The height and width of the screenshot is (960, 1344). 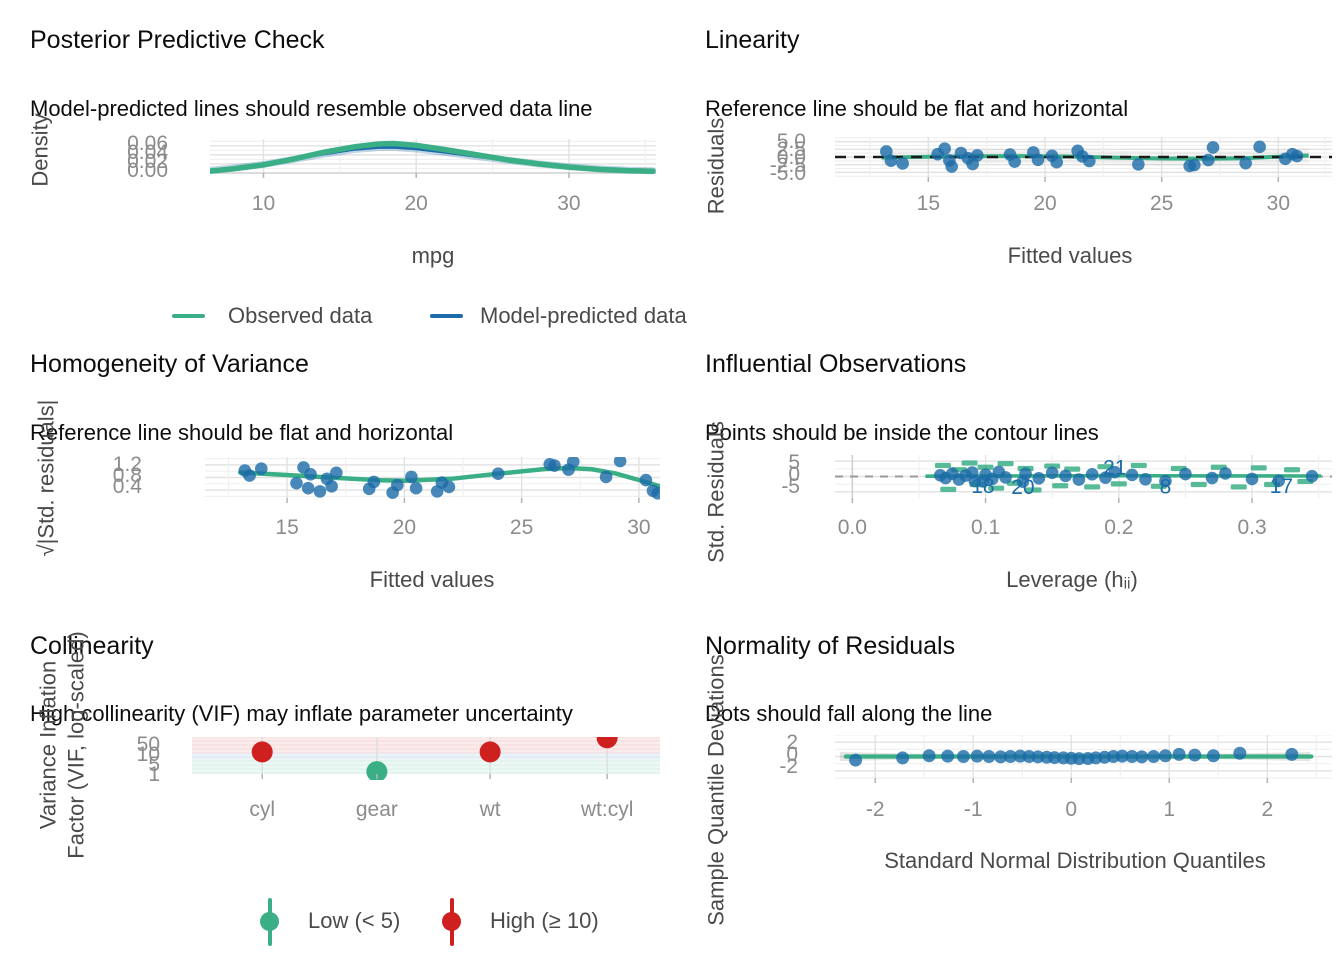 I want to click on y-axis-label: Std. Residuals, so click(x=716, y=492).